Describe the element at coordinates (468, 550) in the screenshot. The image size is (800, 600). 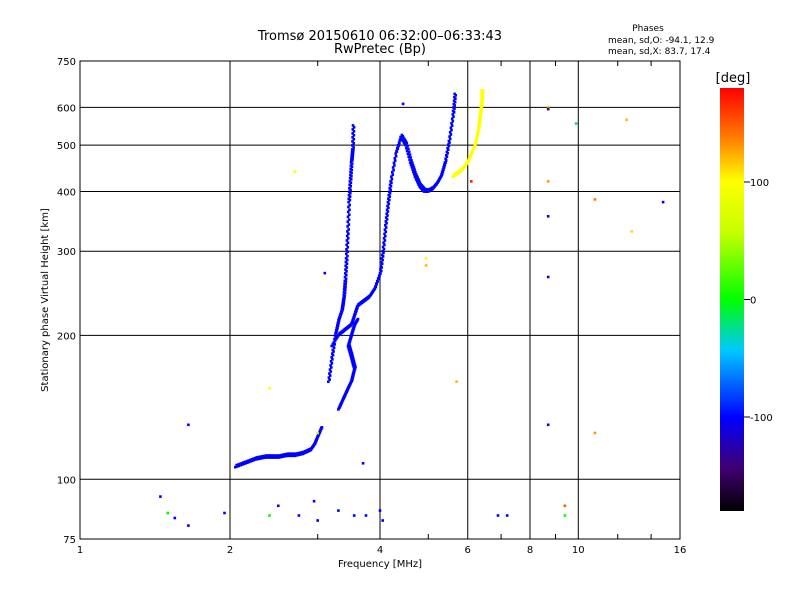
I see `x-tick-label: 6` at that location.